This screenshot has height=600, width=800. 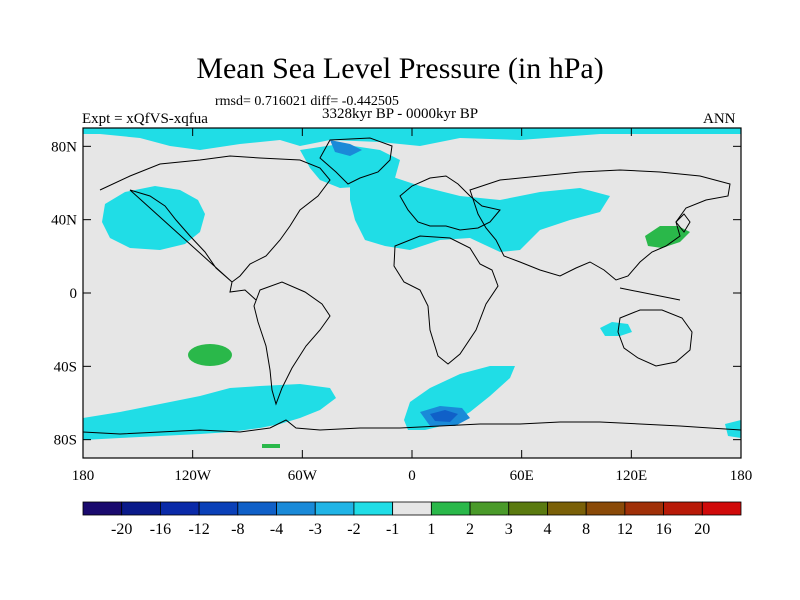 I want to click on colorbar-label: -4, so click(x=276, y=529).